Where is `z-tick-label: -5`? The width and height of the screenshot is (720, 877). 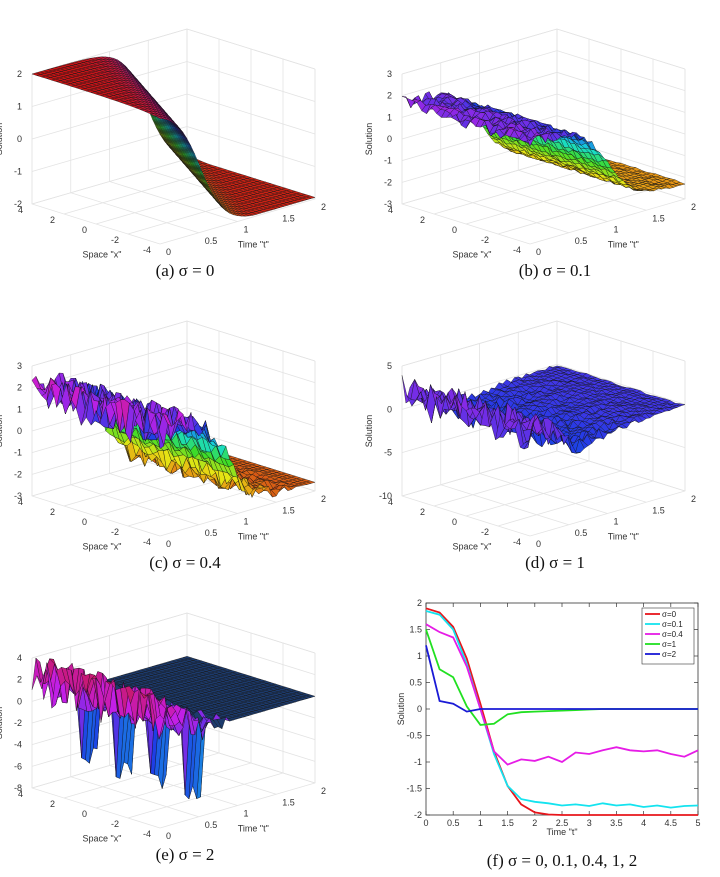
z-tick-label: -5 is located at coordinates (388, 453).